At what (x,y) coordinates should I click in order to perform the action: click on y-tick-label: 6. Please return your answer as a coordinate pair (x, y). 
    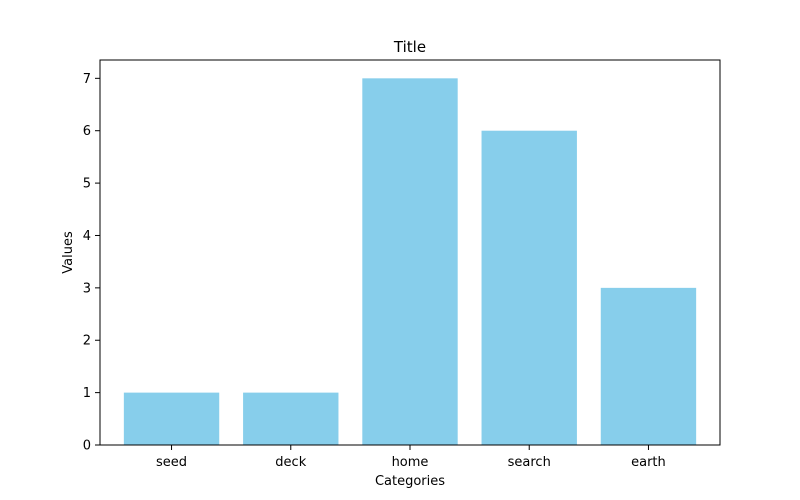
    Looking at the image, I should click on (87, 131).